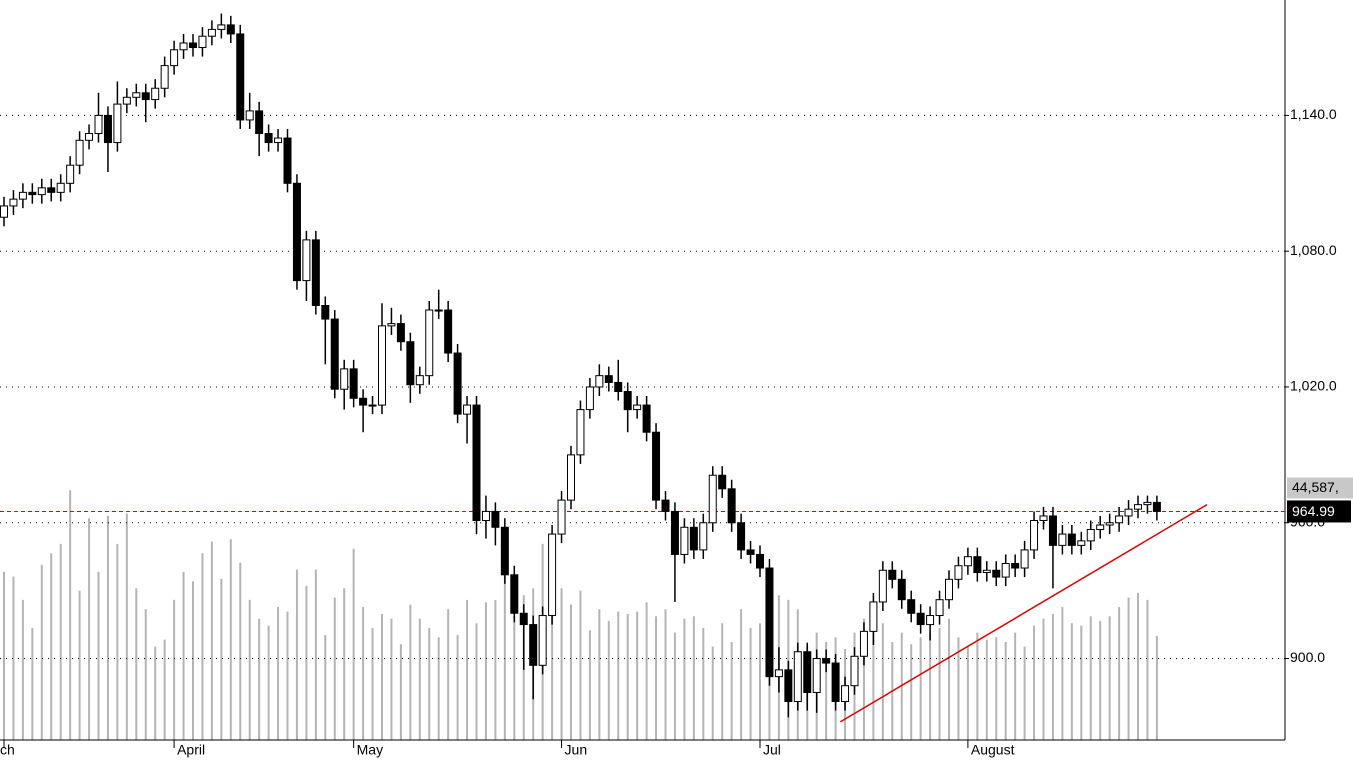 The width and height of the screenshot is (1353, 760). I want to click on x-tick-label: ch, so click(7, 750).